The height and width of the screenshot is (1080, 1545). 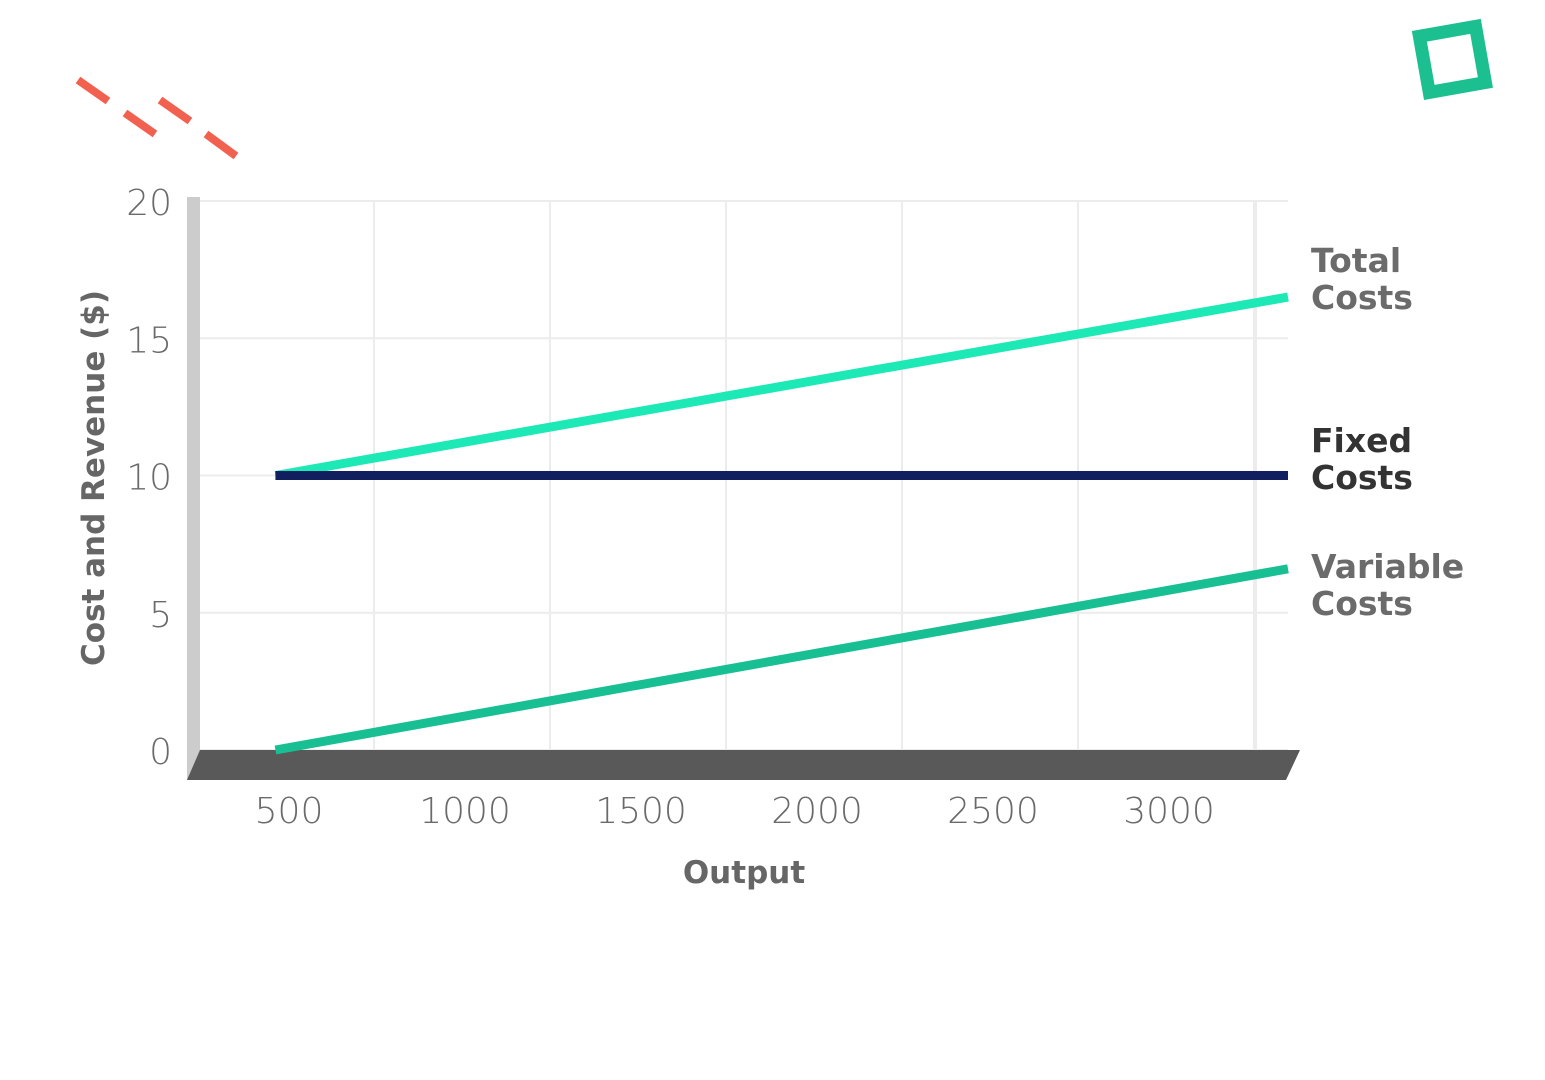 I want to click on series-line-variable-costs, so click(x=781, y=659).